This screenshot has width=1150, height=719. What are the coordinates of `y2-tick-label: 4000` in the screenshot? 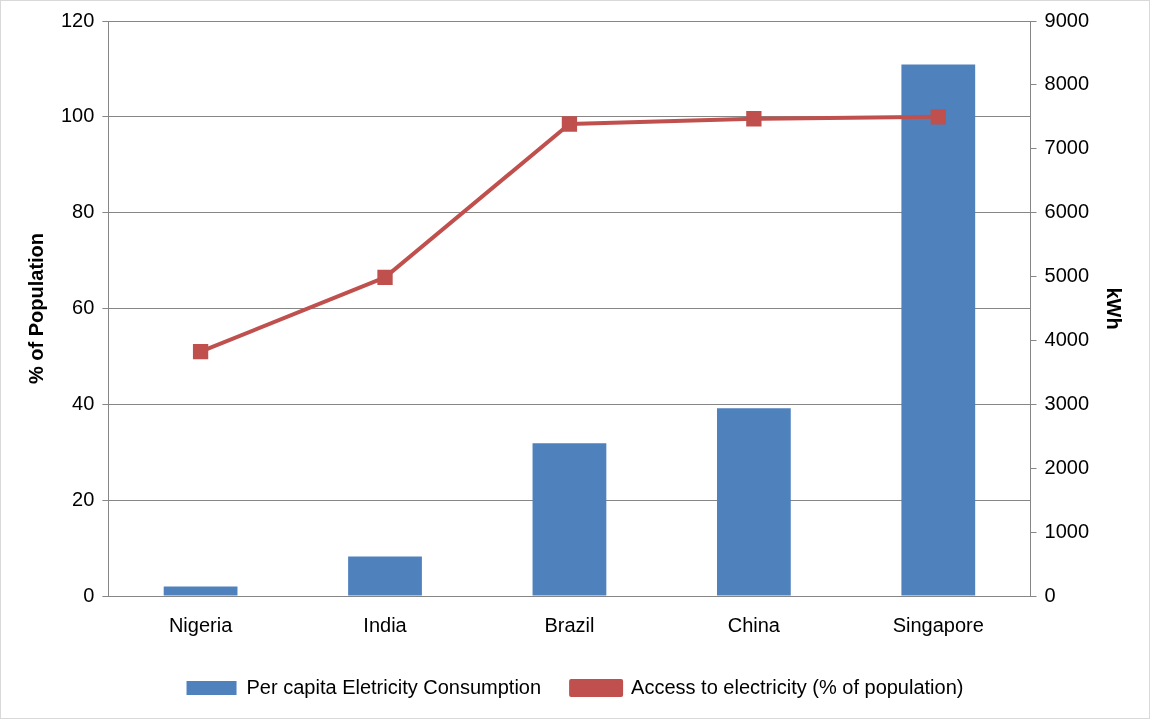 It's located at (1067, 338).